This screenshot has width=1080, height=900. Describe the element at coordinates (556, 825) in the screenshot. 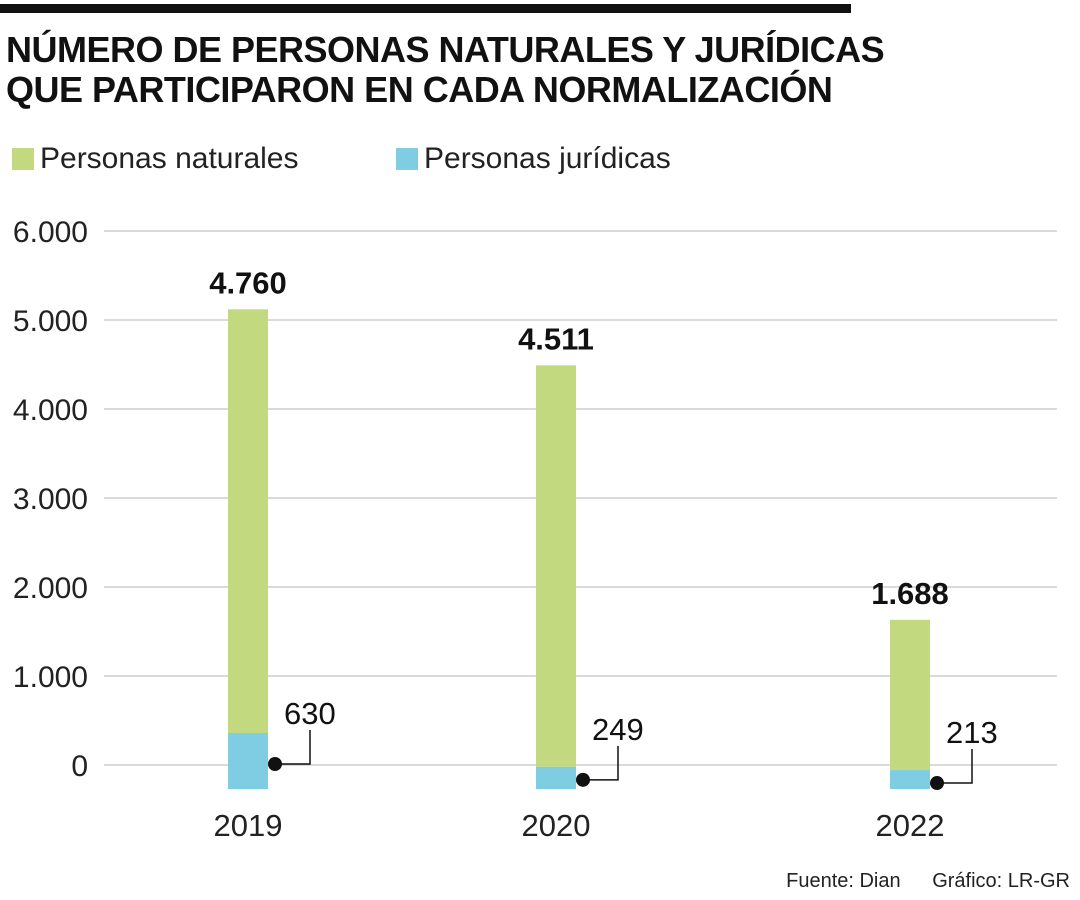

I see `x-category-label: 2020` at that location.